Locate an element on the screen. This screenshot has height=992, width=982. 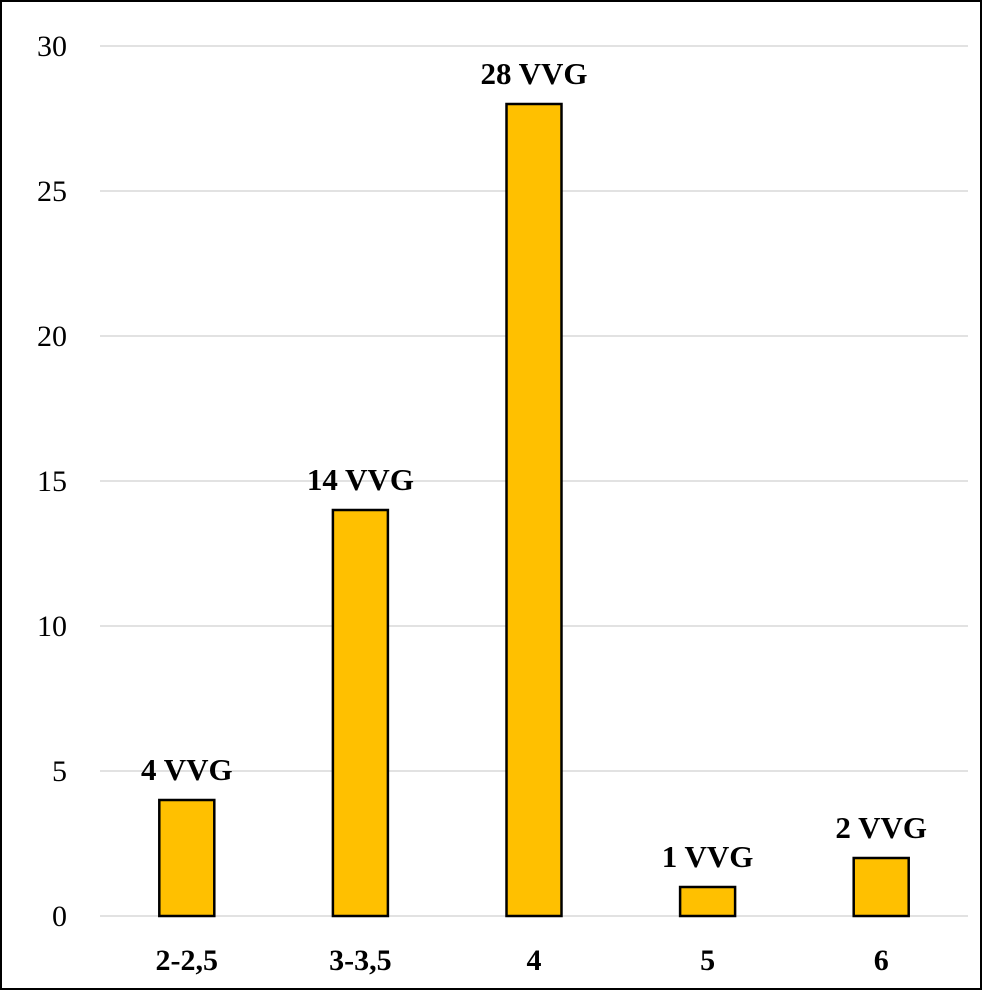
y-tick-label: 30 is located at coordinates (52, 46).